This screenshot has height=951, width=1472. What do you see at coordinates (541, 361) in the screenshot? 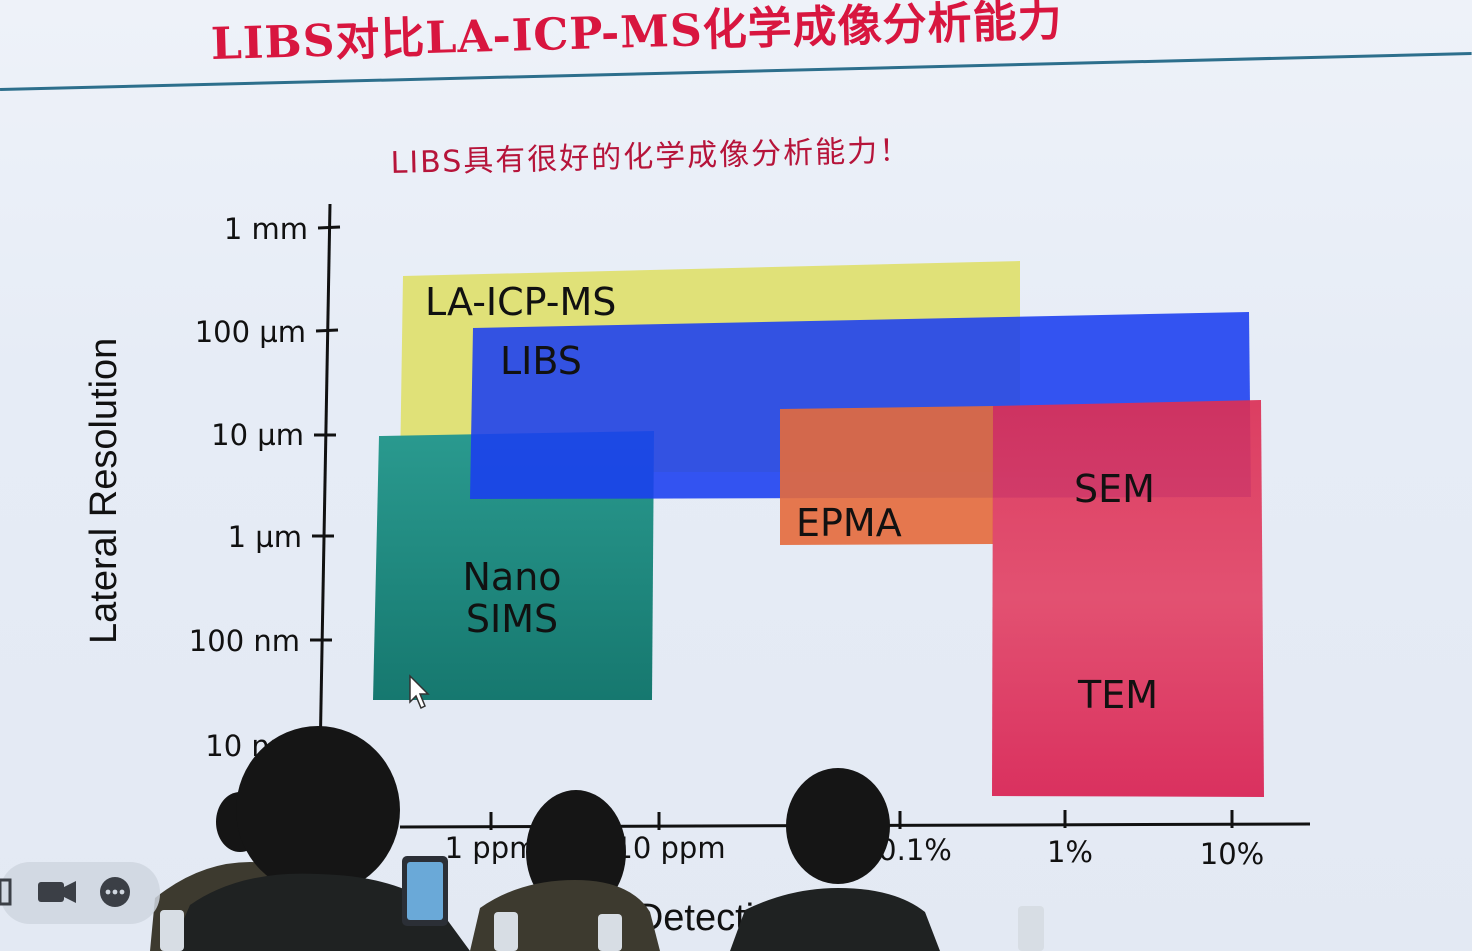
I see `label-libs: LIBS` at bounding box center [541, 361].